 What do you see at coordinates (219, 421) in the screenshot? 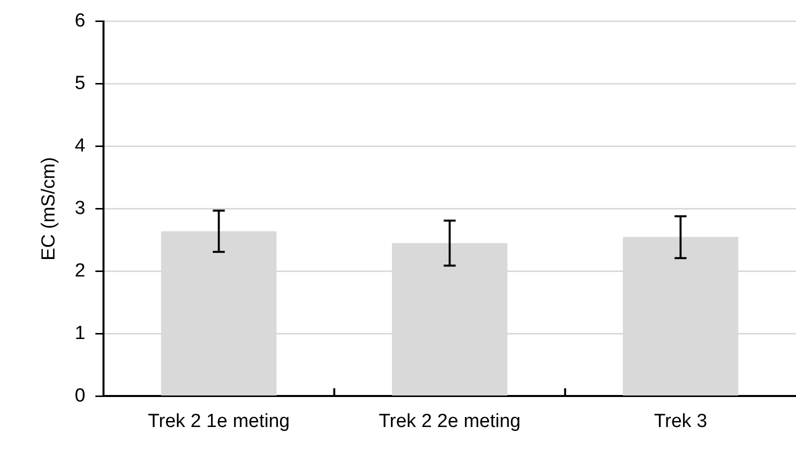
I see `x-tick-label: Trek 2 1e meting` at bounding box center [219, 421].